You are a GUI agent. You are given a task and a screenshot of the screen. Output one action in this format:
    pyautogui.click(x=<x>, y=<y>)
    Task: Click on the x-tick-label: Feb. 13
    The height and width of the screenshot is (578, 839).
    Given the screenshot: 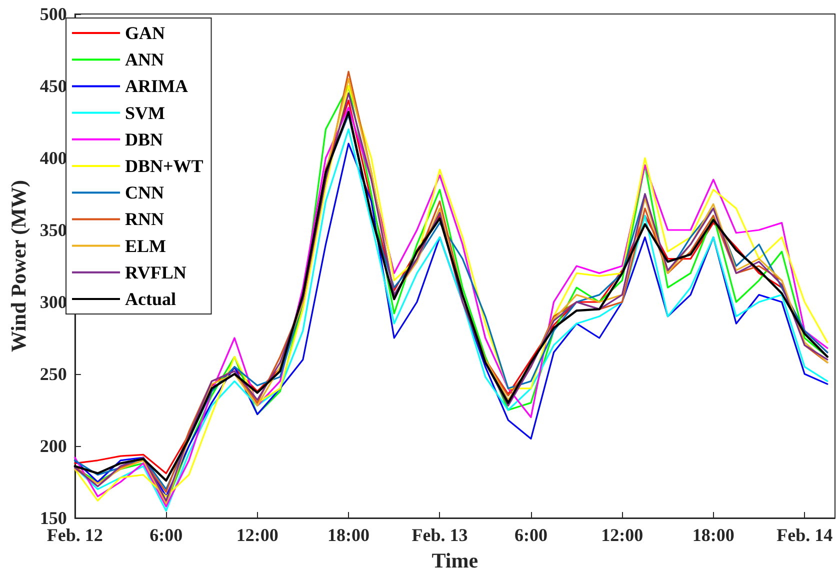 What is the action you would take?
    pyautogui.click(x=440, y=535)
    